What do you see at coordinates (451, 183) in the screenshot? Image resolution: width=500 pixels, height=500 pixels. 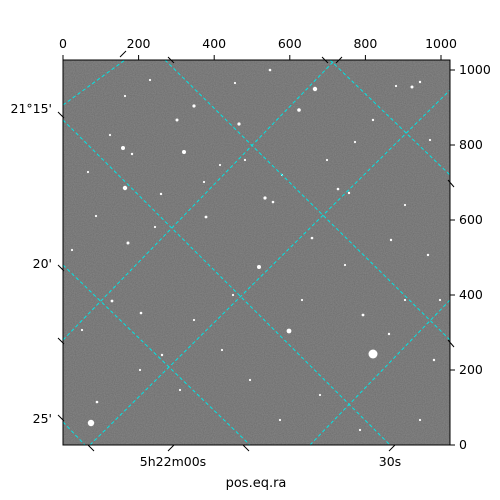 I see `right-grid-tick` at bounding box center [451, 183].